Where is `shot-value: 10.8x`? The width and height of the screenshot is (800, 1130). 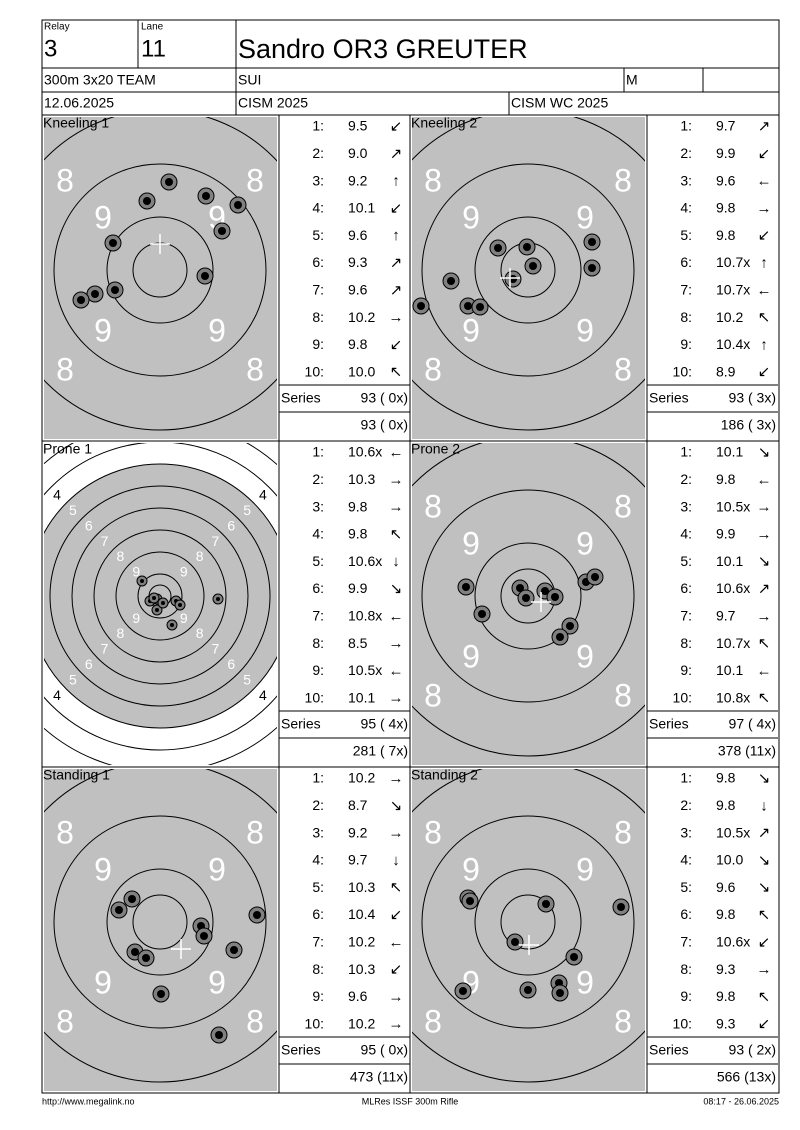
shot-value: 10.8x is located at coordinates (365, 616).